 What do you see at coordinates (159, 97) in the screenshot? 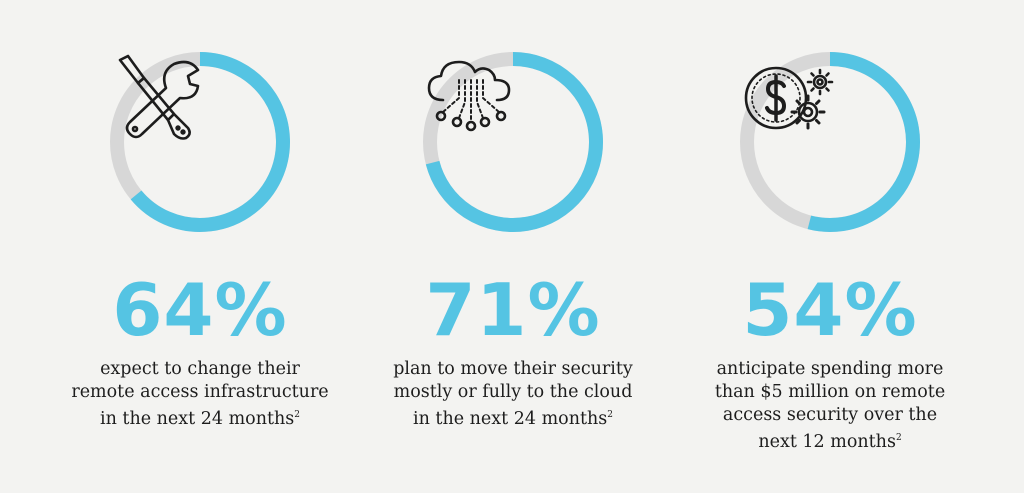
I see `tools-icon` at bounding box center [159, 97].